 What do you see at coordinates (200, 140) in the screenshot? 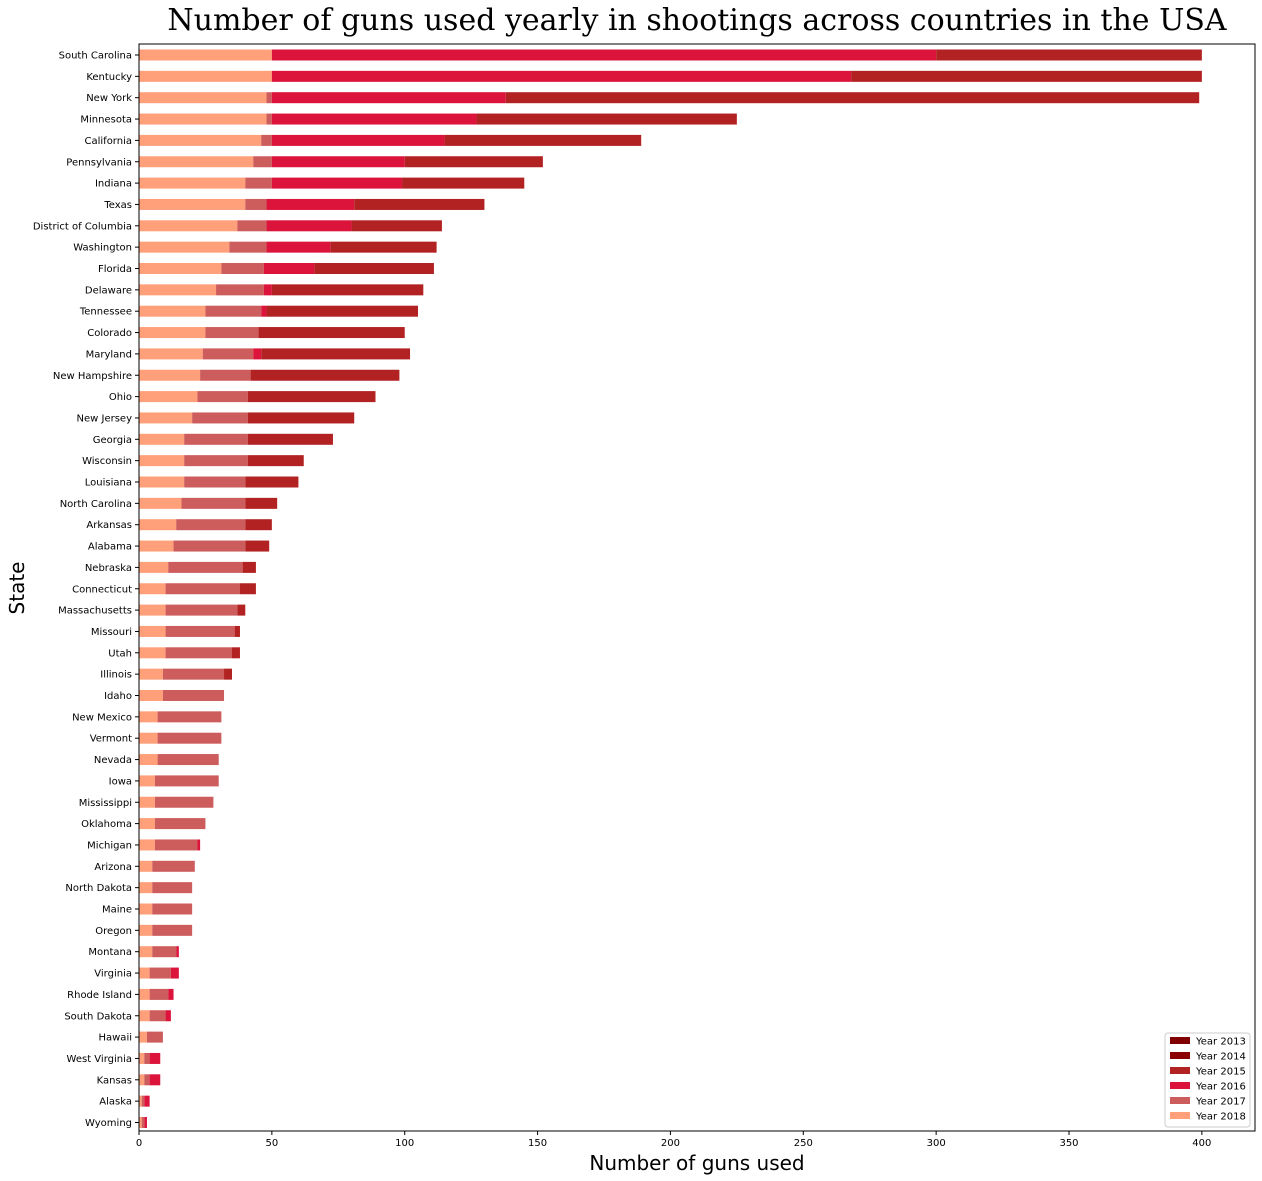
I see `bar-year-2018-california` at bounding box center [200, 140].